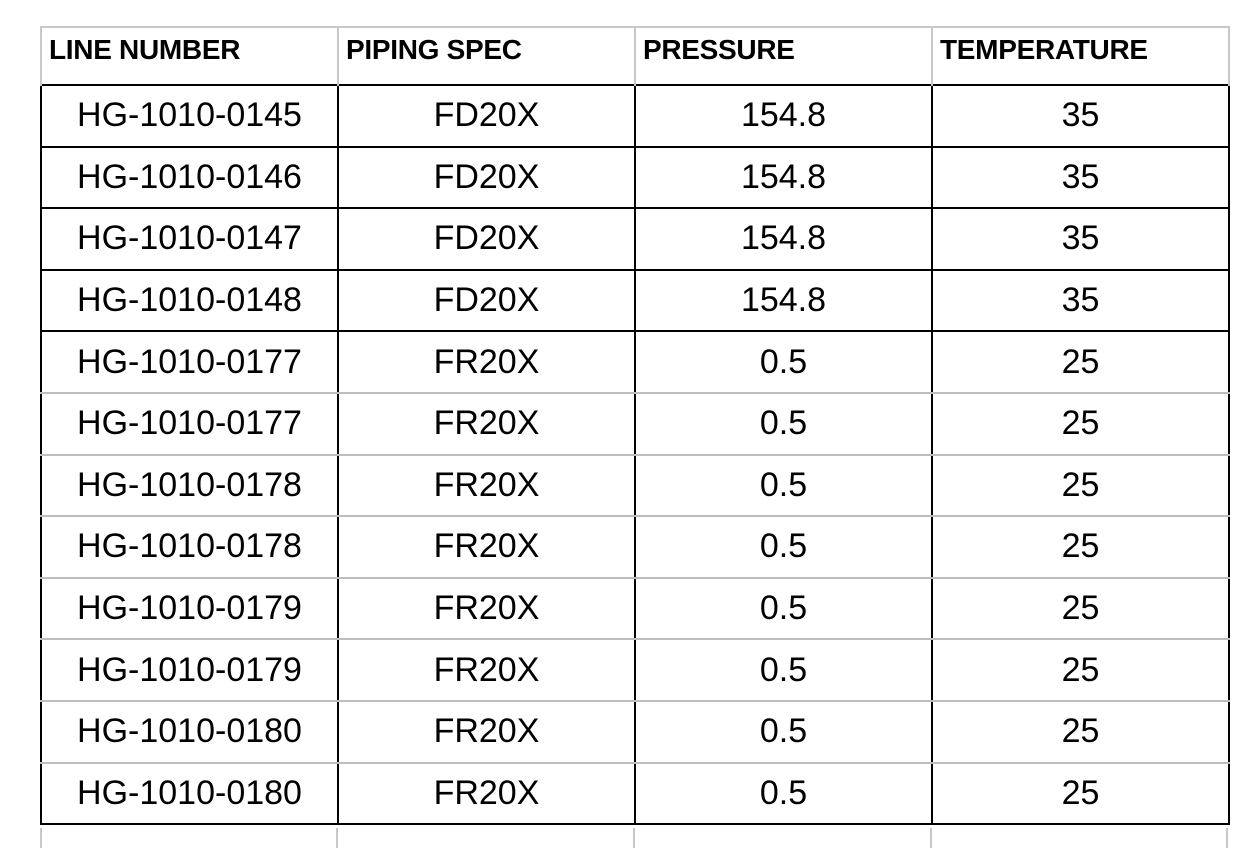 The image size is (1247, 852). I want to click on cell-line-number: HG-1010-0148, so click(189, 301).